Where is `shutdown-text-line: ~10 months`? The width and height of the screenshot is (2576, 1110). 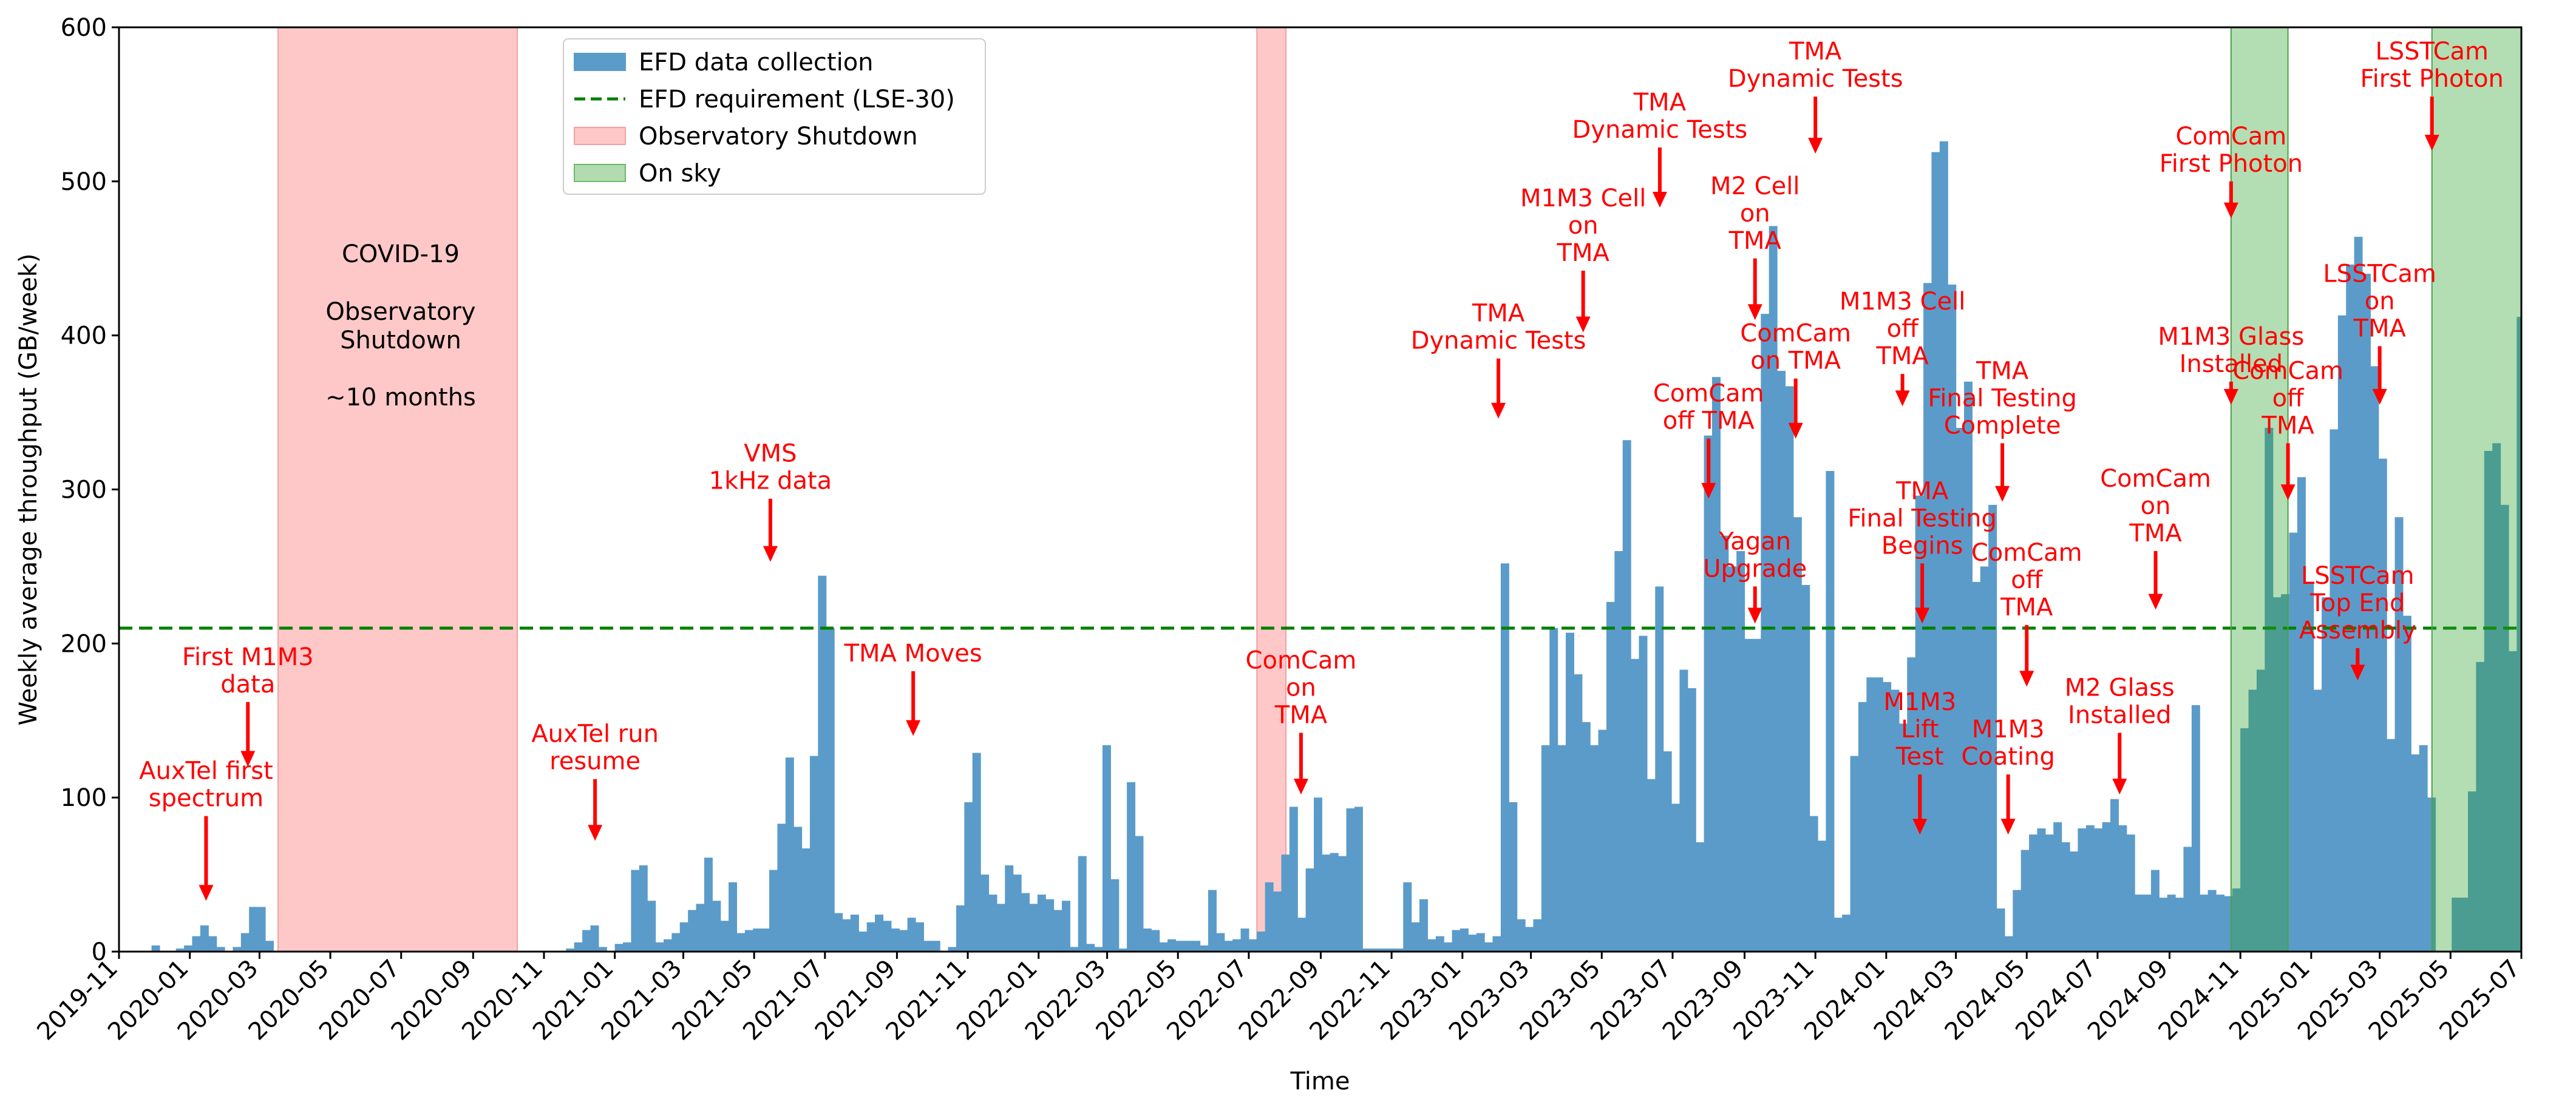
shutdown-text-line: ~10 months is located at coordinates (400, 398).